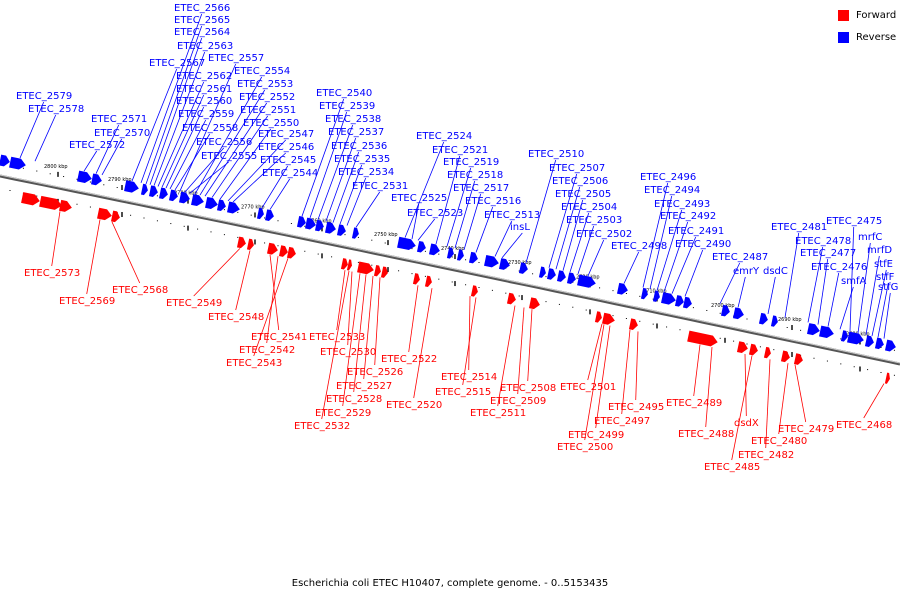 This screenshot has height=600, width=900. Describe the element at coordinates (194, 303) in the screenshot. I see `gene-label-etec-2549: ETEC_2549` at that location.